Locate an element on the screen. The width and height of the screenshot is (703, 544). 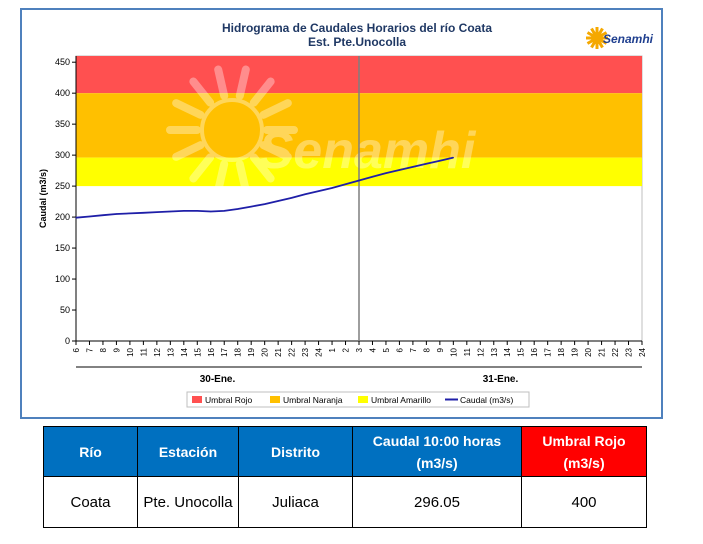
cell-estacion: Pte. Unocolla is located at coordinates (188, 502).